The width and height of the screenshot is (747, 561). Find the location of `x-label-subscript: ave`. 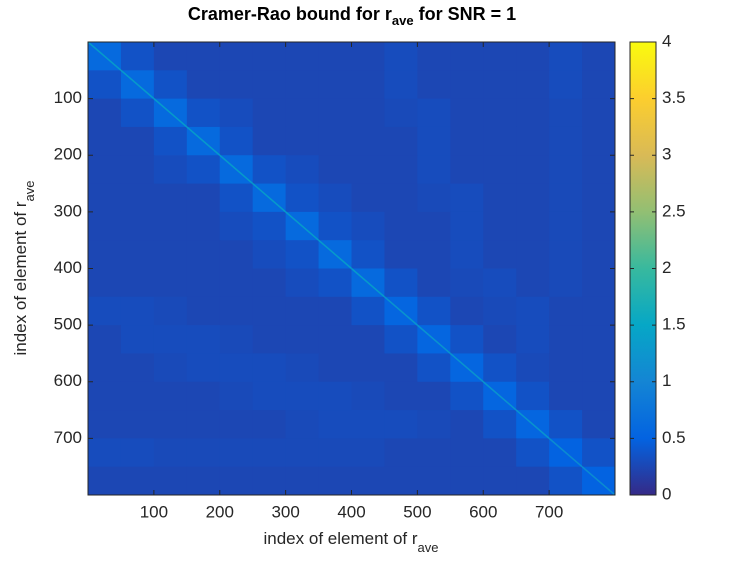

x-label-subscript: ave is located at coordinates (428, 547).